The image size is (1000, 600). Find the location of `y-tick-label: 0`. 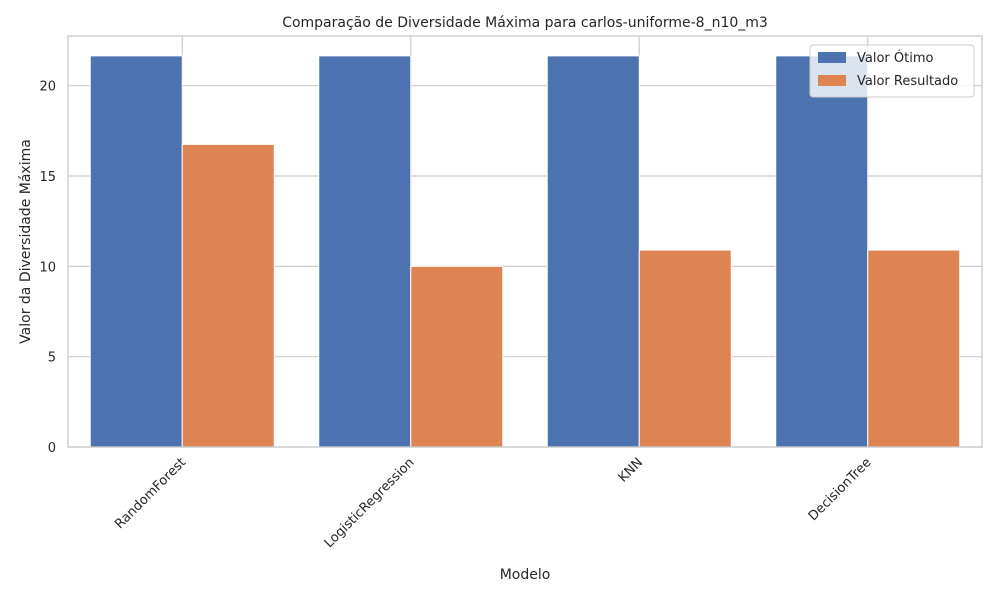

y-tick-label: 0 is located at coordinates (52, 448).